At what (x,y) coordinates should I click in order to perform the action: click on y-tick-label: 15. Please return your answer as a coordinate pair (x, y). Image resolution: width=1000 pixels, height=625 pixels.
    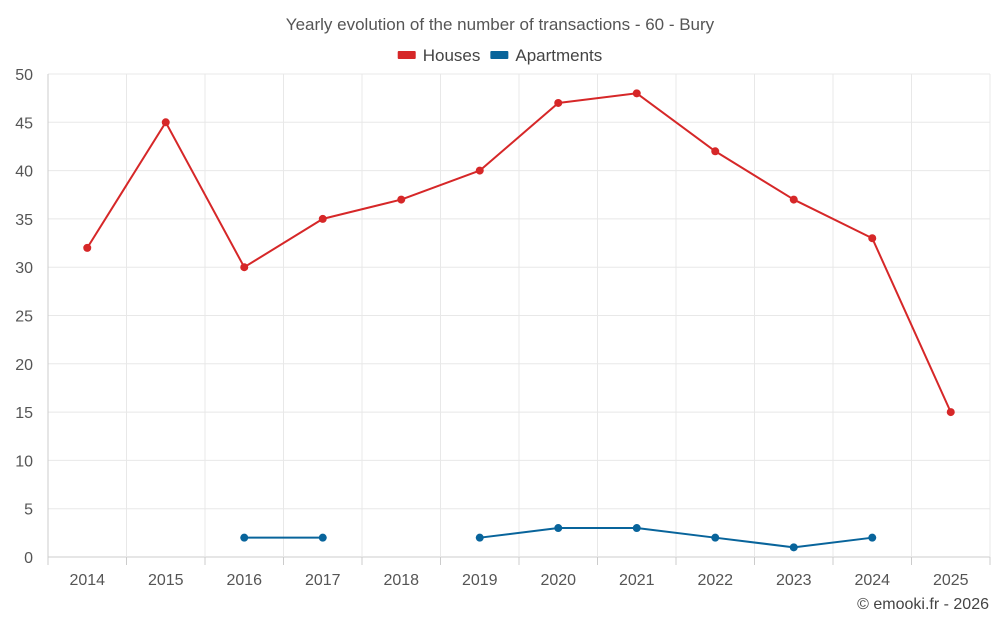
    Looking at the image, I should click on (24, 413).